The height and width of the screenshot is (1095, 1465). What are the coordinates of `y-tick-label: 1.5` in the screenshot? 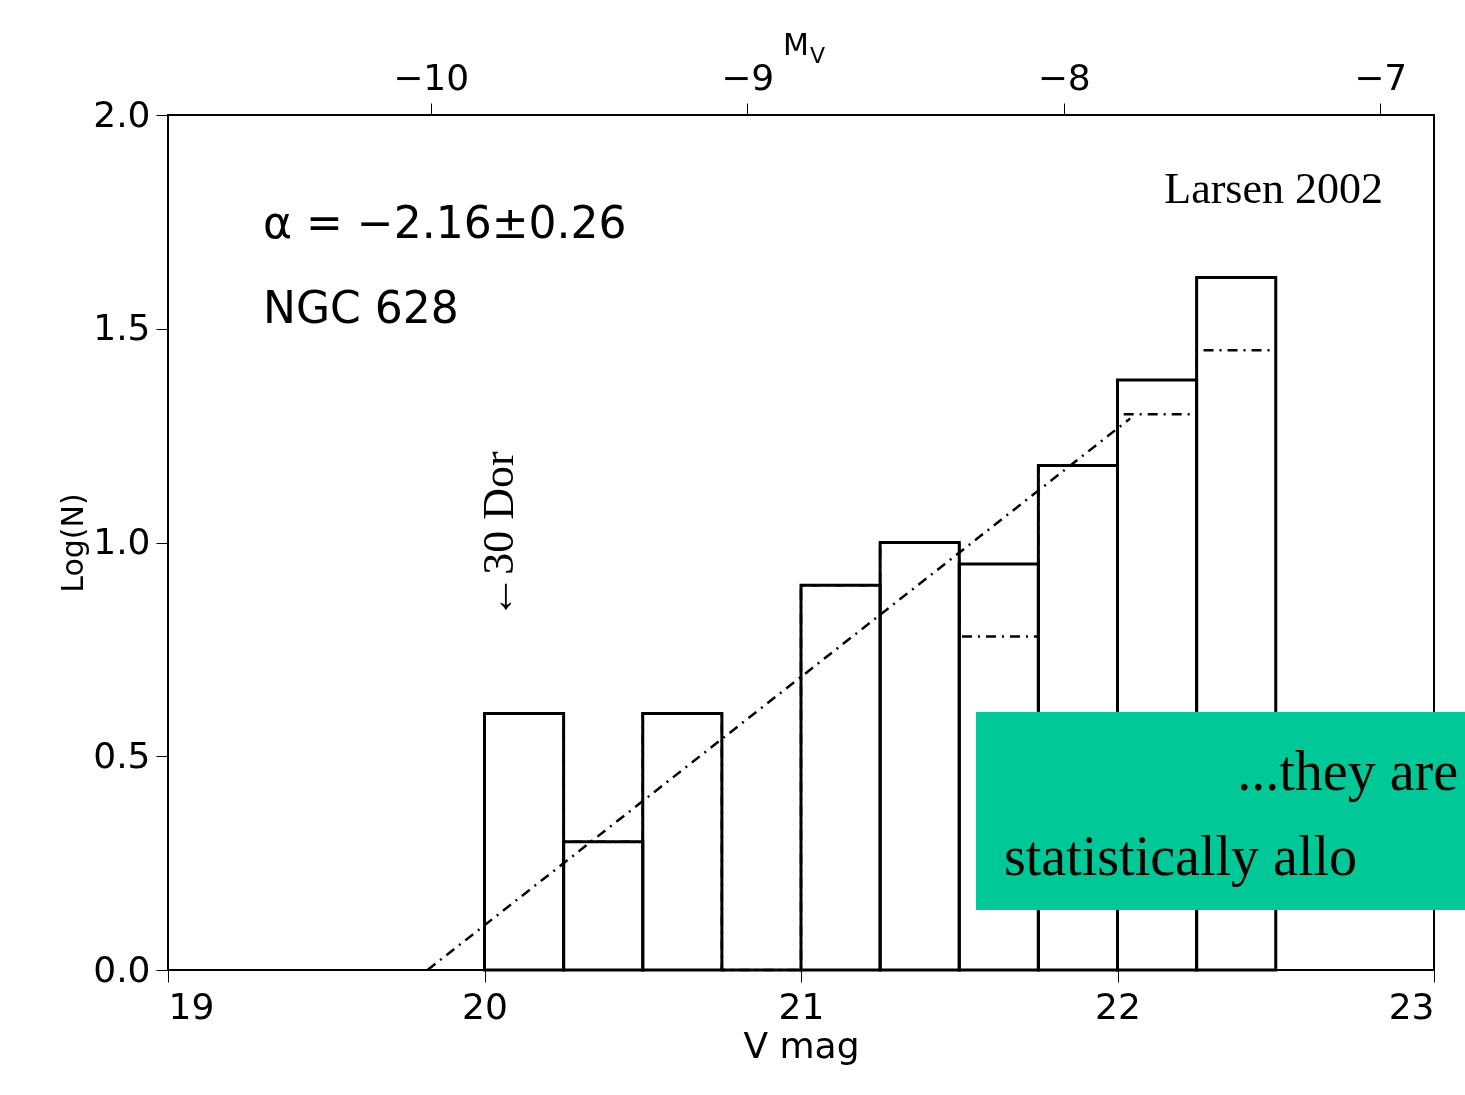 It's located at (122, 328).